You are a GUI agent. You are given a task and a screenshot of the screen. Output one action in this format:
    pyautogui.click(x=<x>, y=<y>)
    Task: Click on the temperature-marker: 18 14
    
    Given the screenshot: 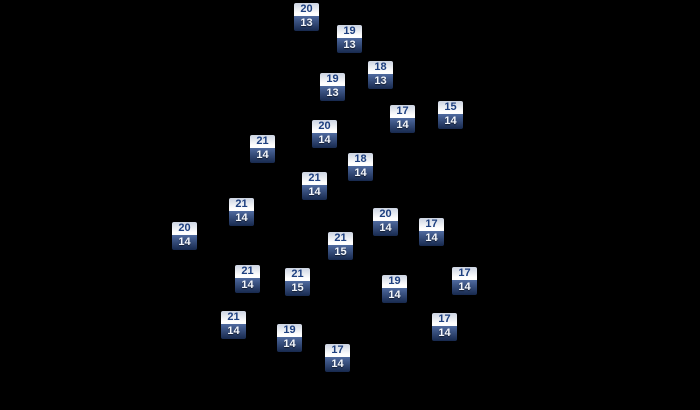 What is the action you would take?
    pyautogui.click(x=360, y=167)
    